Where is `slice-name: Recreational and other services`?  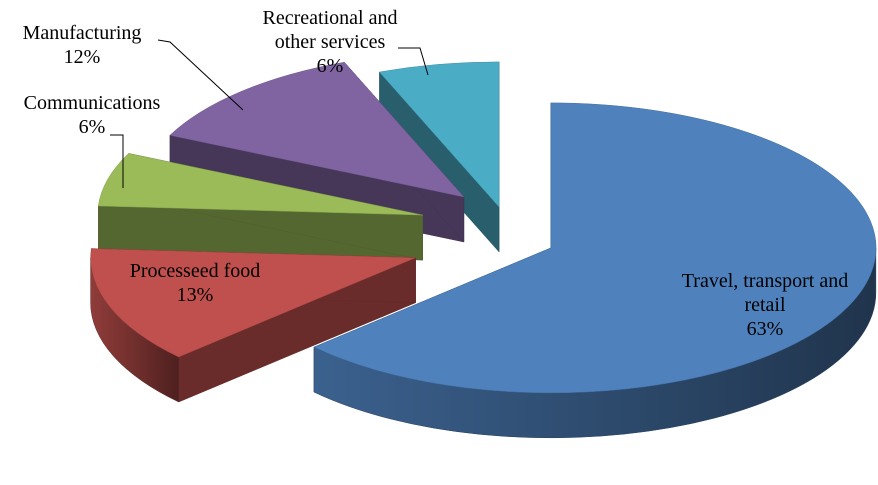
slice-name: Recreational and other services is located at coordinates (330, 30).